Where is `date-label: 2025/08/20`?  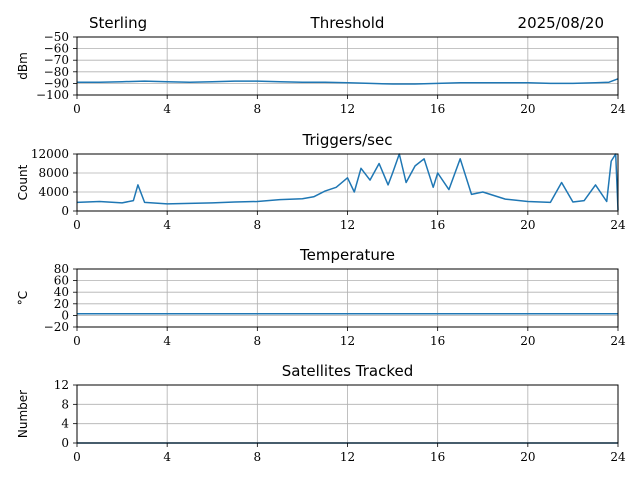 date-label: 2025/08/20 is located at coordinates (561, 23).